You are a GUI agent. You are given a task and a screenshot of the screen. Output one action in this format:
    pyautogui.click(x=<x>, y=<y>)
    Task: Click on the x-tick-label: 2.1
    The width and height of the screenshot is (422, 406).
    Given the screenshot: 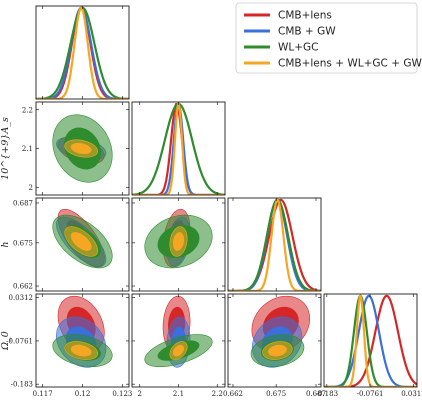 What is the action you would take?
    pyautogui.click(x=178, y=394)
    